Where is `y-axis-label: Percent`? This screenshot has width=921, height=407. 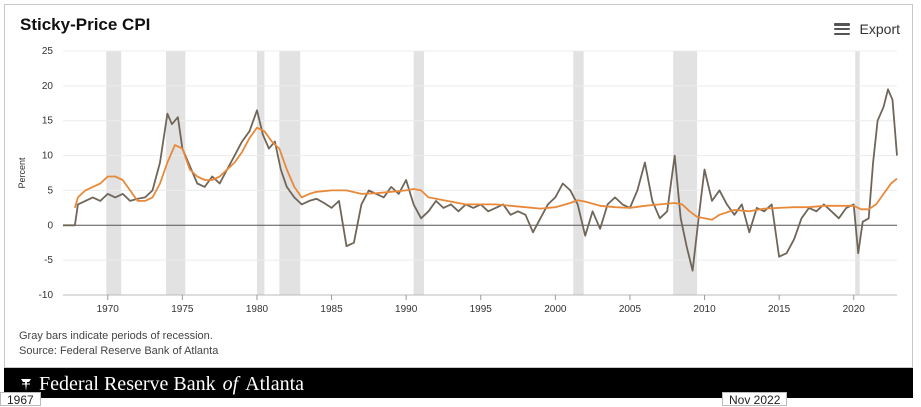 y-axis-label: Percent is located at coordinates (22, 173).